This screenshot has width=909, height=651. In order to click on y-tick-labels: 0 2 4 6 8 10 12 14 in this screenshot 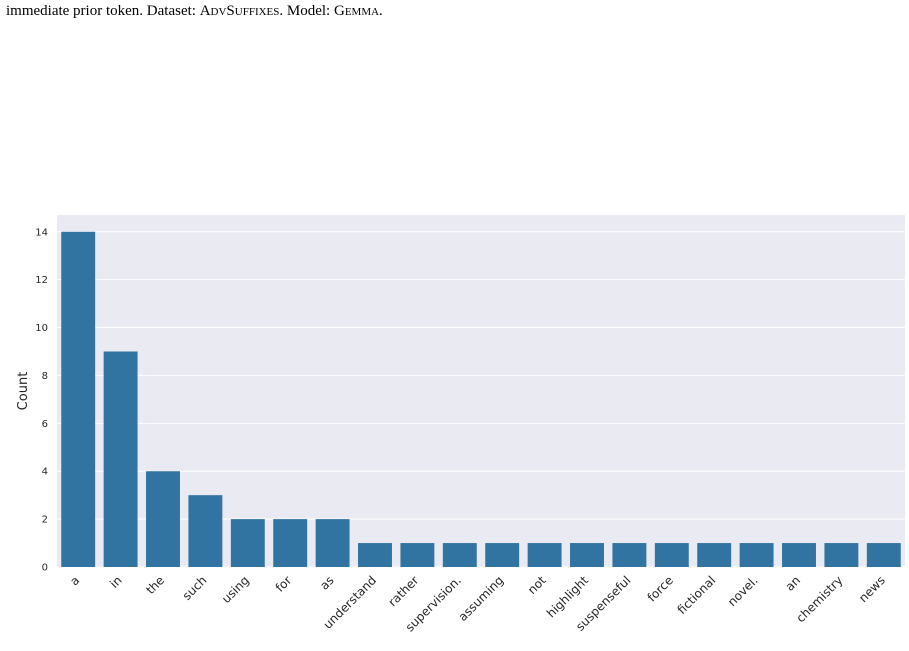, I will do `click(41, 400)`.